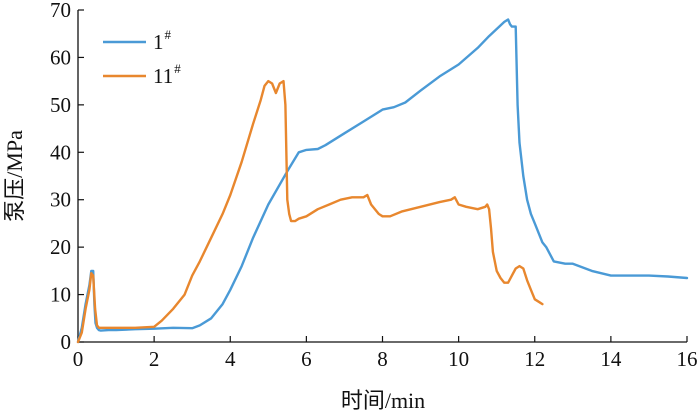 The image size is (700, 418). Describe the element at coordinates (306, 359) in the screenshot. I see `x-tick-label: 6` at that location.